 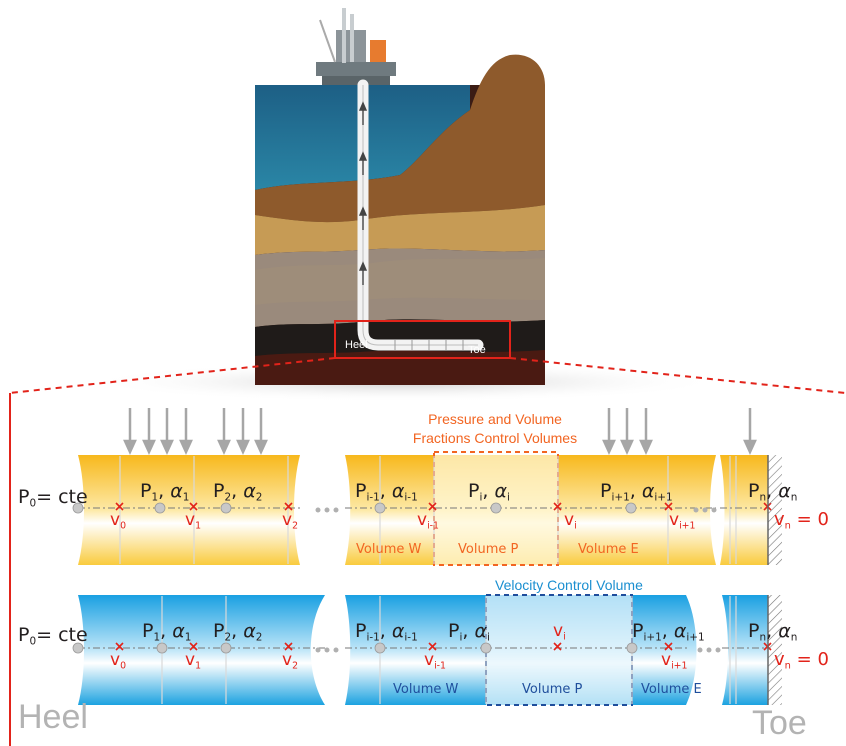 What do you see at coordinates (238, 492) in the screenshot?
I see `y-cell-2-label: P2, α2` at bounding box center [238, 492].